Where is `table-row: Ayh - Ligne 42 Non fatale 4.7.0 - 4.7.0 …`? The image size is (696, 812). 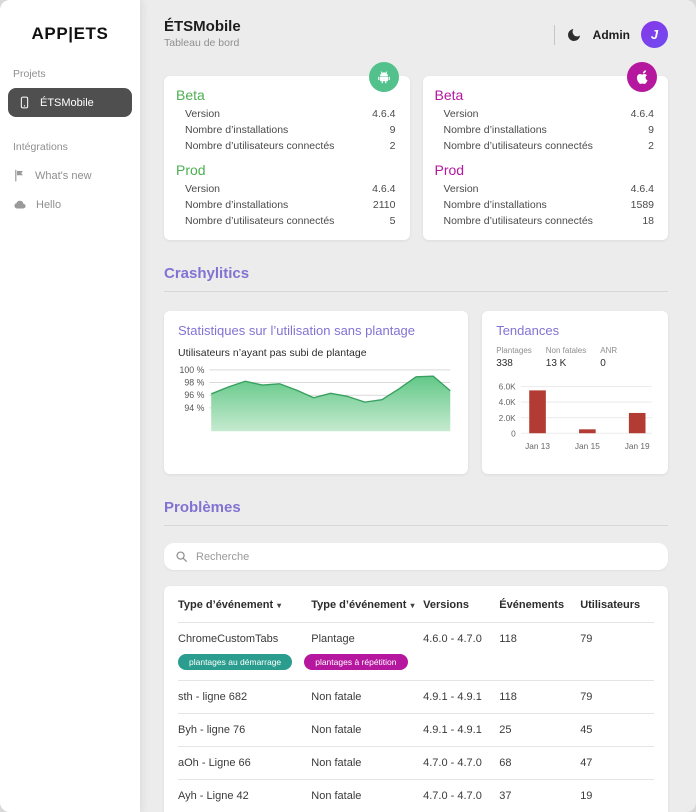
table-row: Ayh - Ligne 42 Non fatale 4.7.0 - 4.7.0 … is located at coordinates (416, 795).